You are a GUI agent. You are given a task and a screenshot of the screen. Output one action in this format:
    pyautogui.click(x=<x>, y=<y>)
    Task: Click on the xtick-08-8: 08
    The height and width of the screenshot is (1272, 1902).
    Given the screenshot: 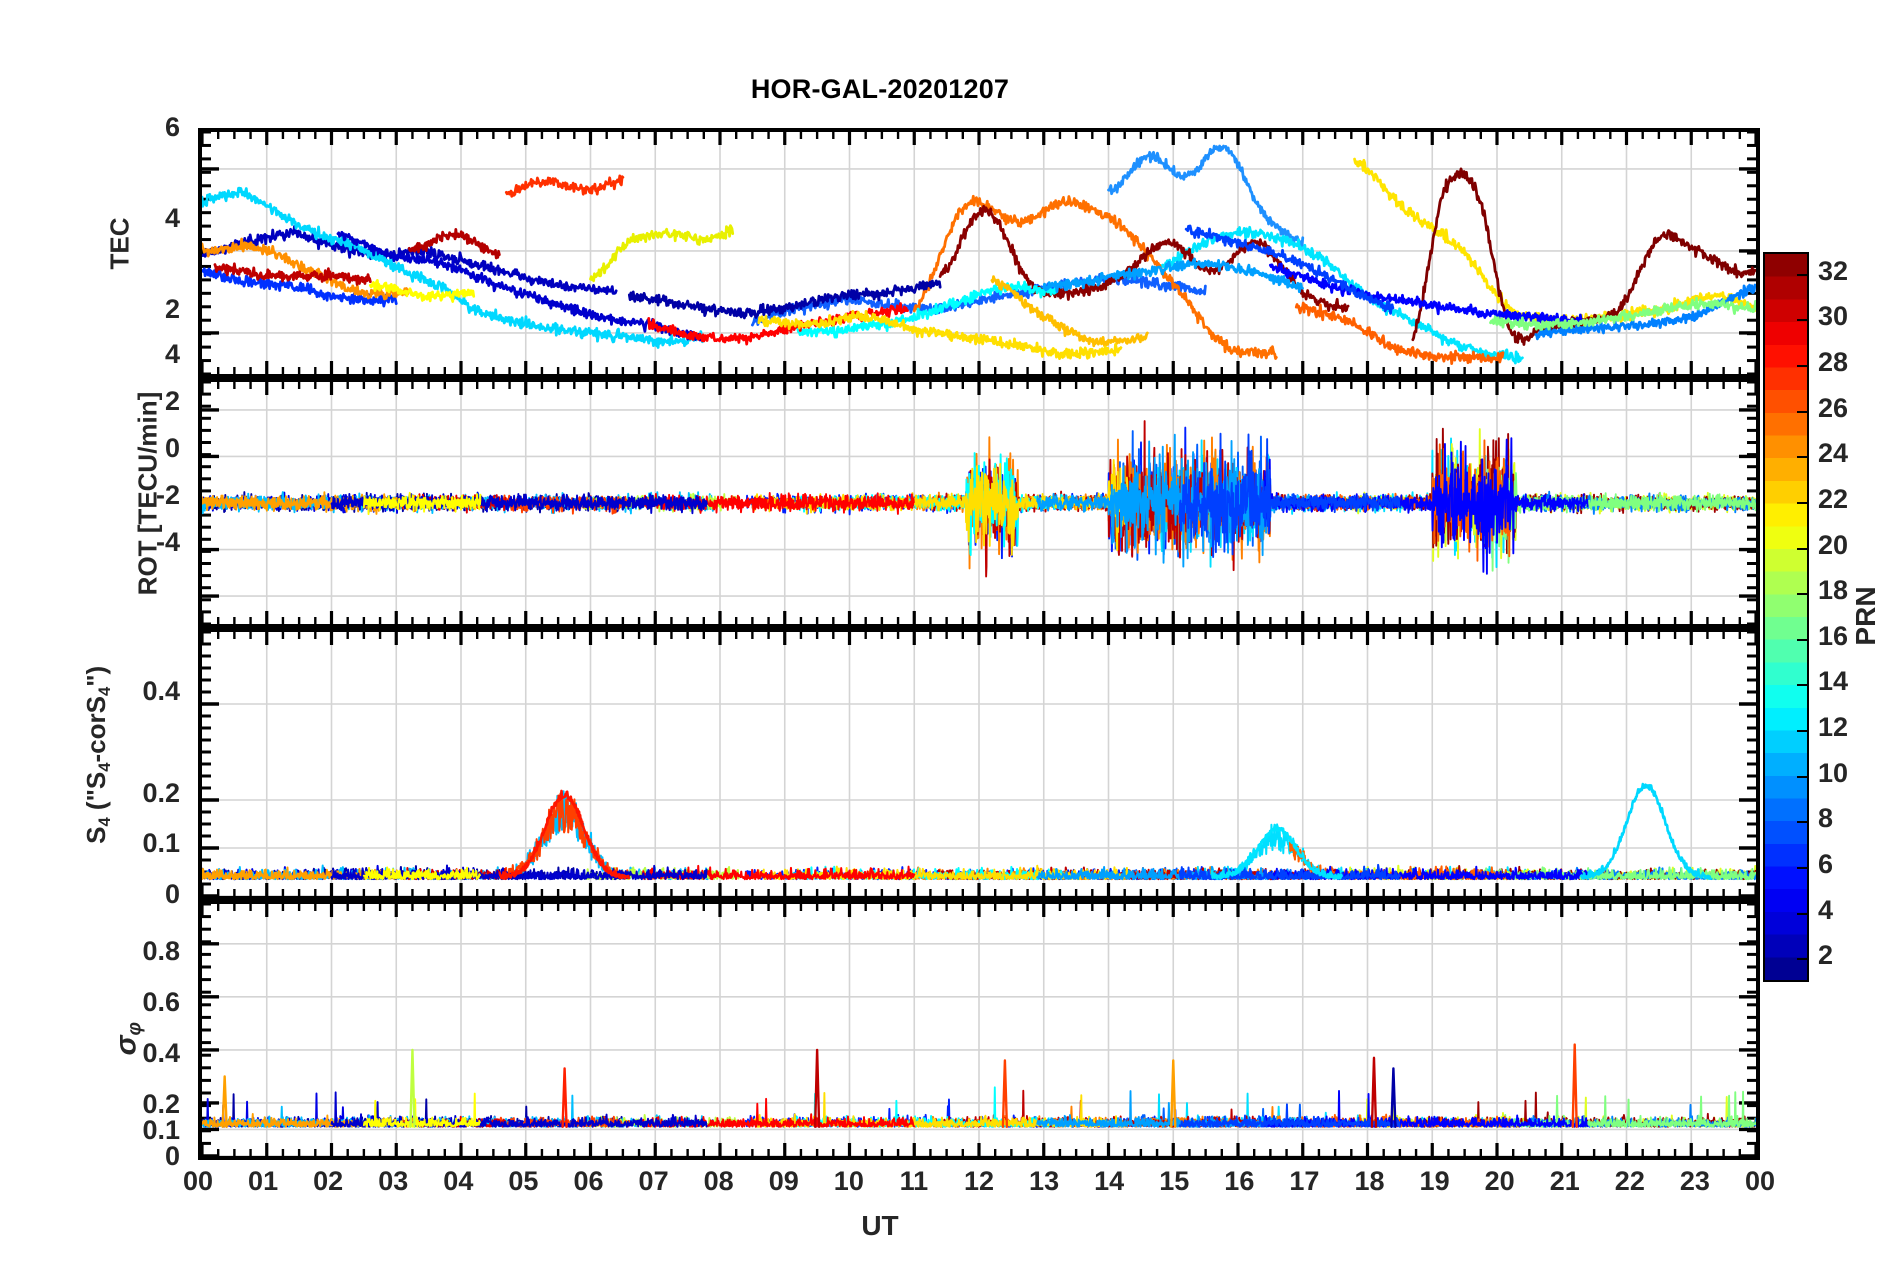 What is the action you would take?
    pyautogui.click(x=718, y=1181)
    